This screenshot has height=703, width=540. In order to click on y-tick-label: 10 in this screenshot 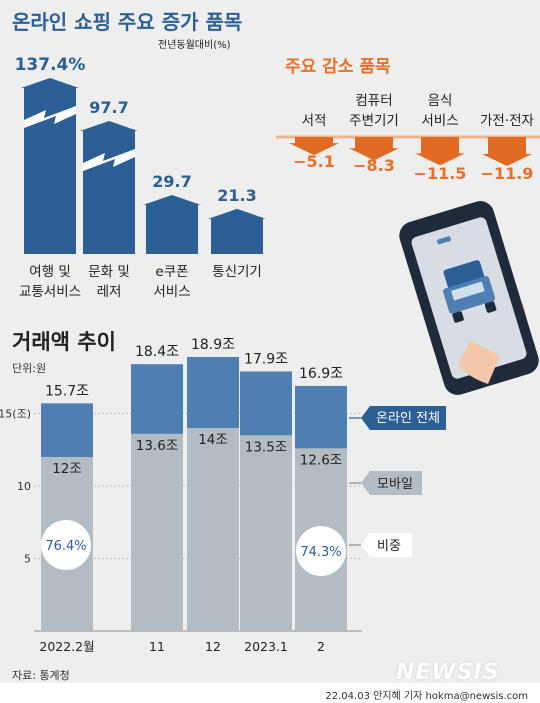, I will do `click(24, 486)`.